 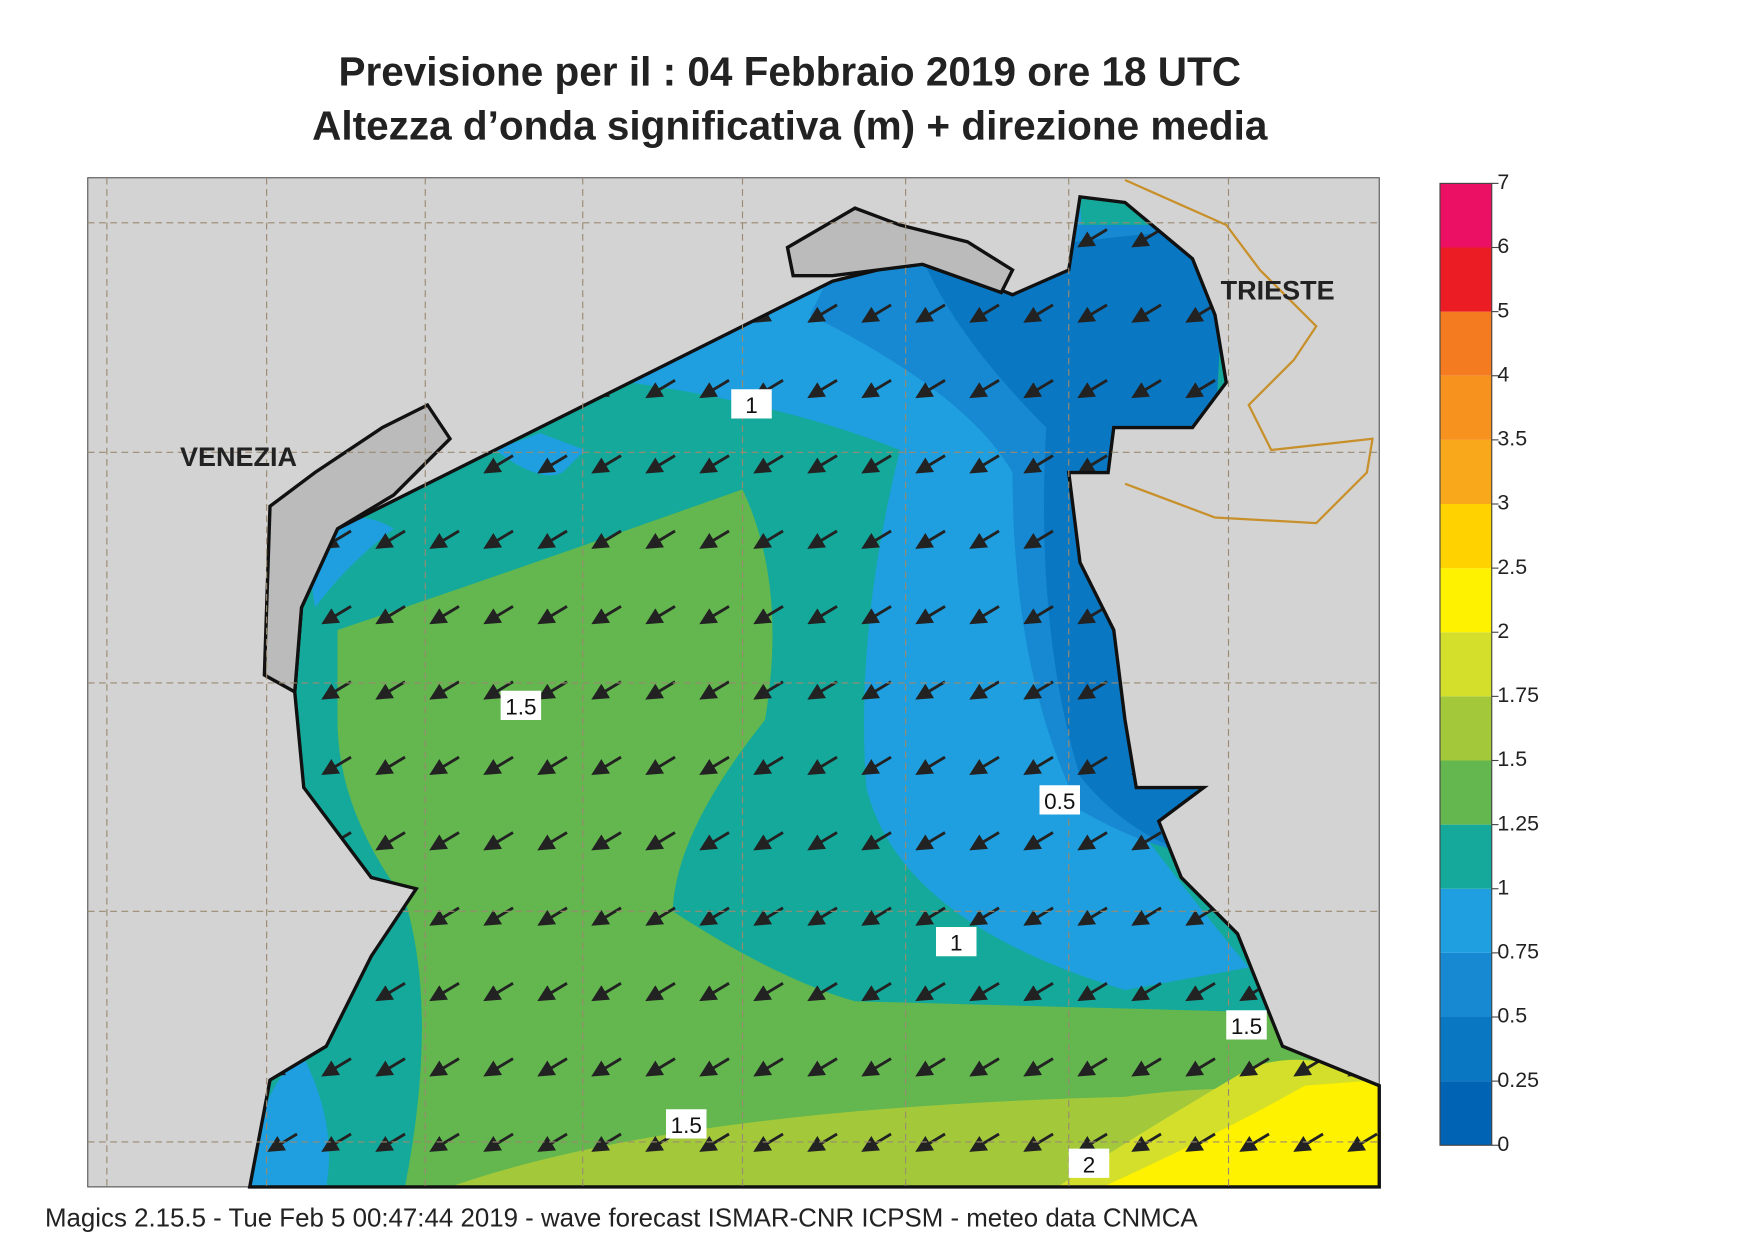 I want to click on colorbar-label: 2.5, so click(x=1512, y=567).